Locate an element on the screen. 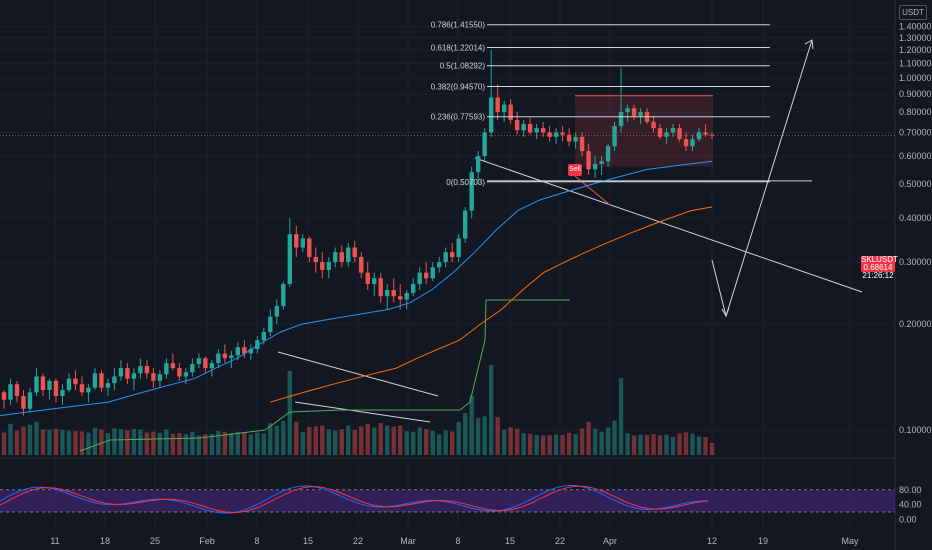  price-tick: 0.60000 is located at coordinates (915, 156).